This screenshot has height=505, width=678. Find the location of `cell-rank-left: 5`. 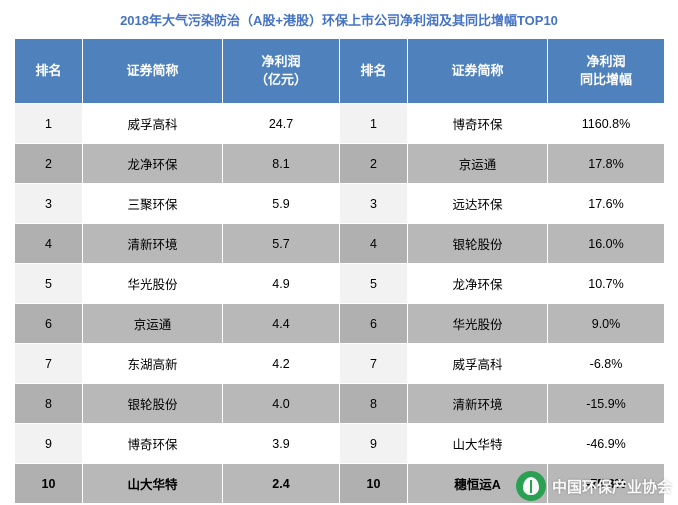

cell-rank-left: 5 is located at coordinates (48, 283).